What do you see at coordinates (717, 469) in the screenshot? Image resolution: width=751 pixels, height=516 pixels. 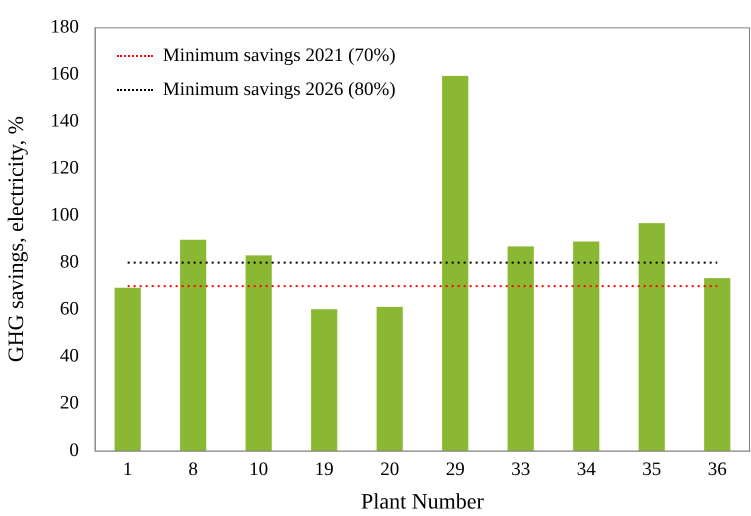 I see `x-tick-label: 36` at bounding box center [717, 469].